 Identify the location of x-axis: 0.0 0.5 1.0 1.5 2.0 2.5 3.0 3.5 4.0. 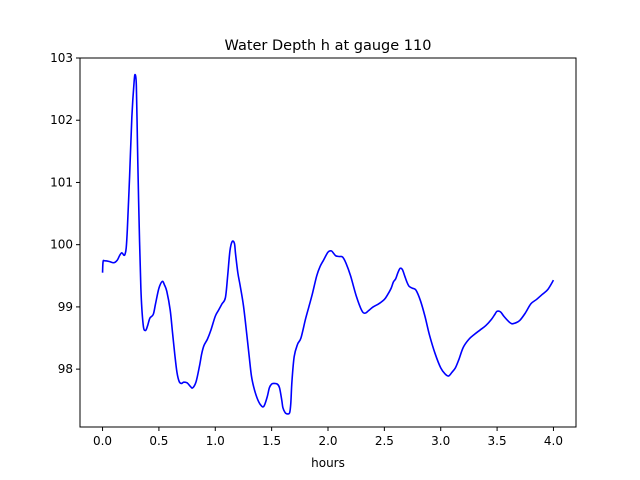
(328, 437).